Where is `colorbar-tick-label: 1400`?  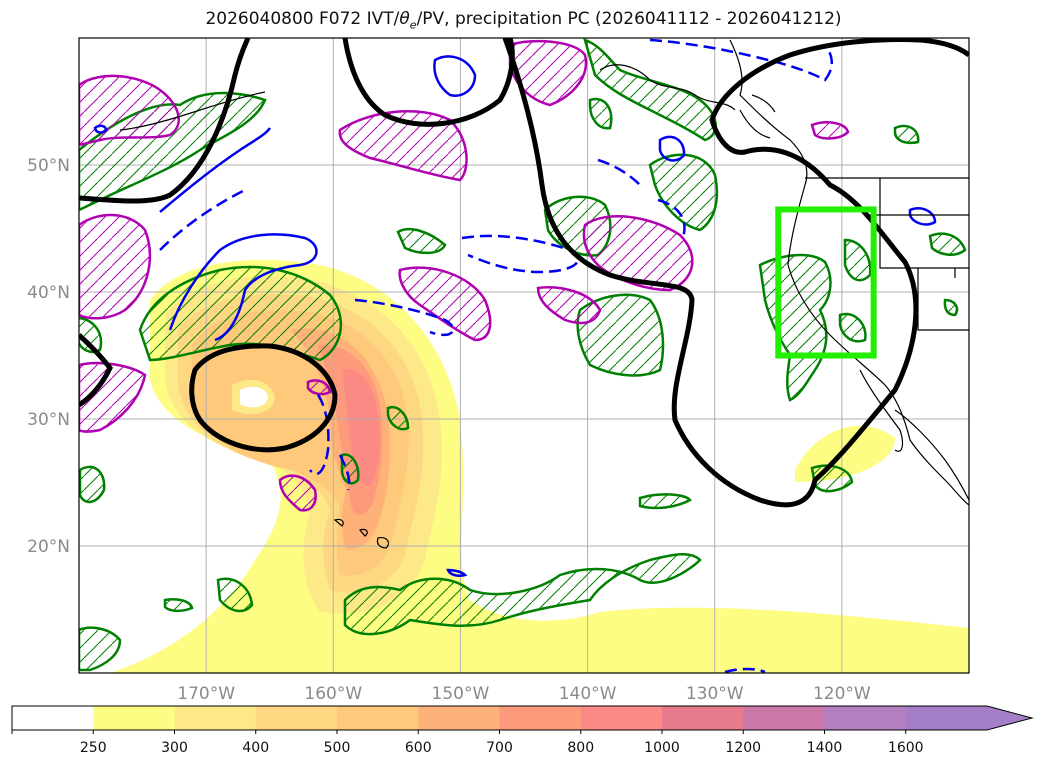 colorbar-tick-label: 1400 is located at coordinates (825, 748).